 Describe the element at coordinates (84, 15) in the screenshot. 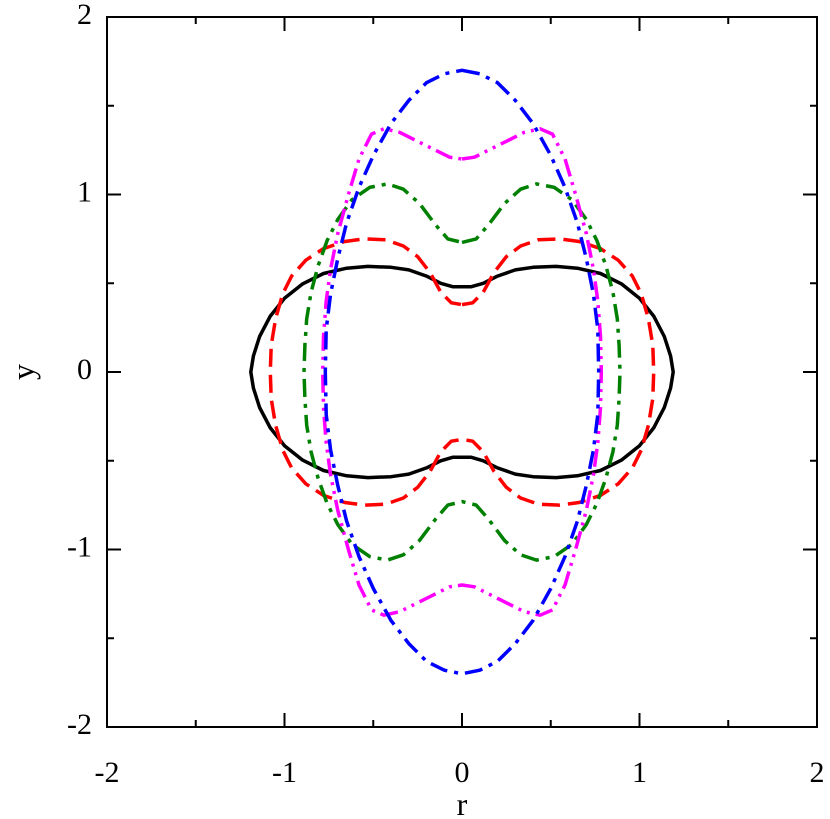

I see `y-tick-label: 2` at that location.